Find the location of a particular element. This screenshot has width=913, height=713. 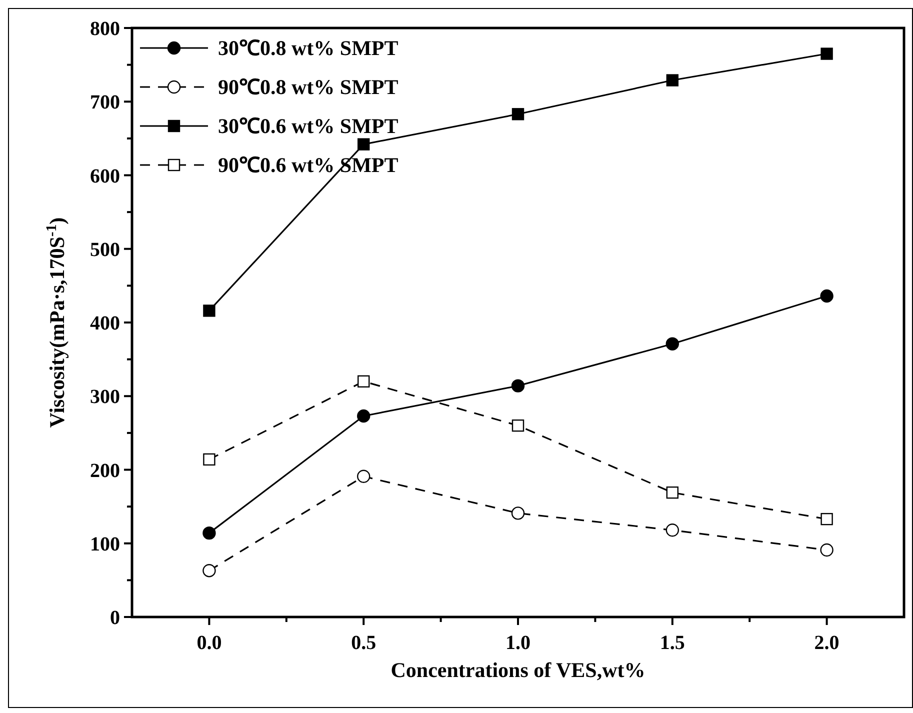

legend-label: 90℃0.8 wt% SMPT is located at coordinates (308, 87).